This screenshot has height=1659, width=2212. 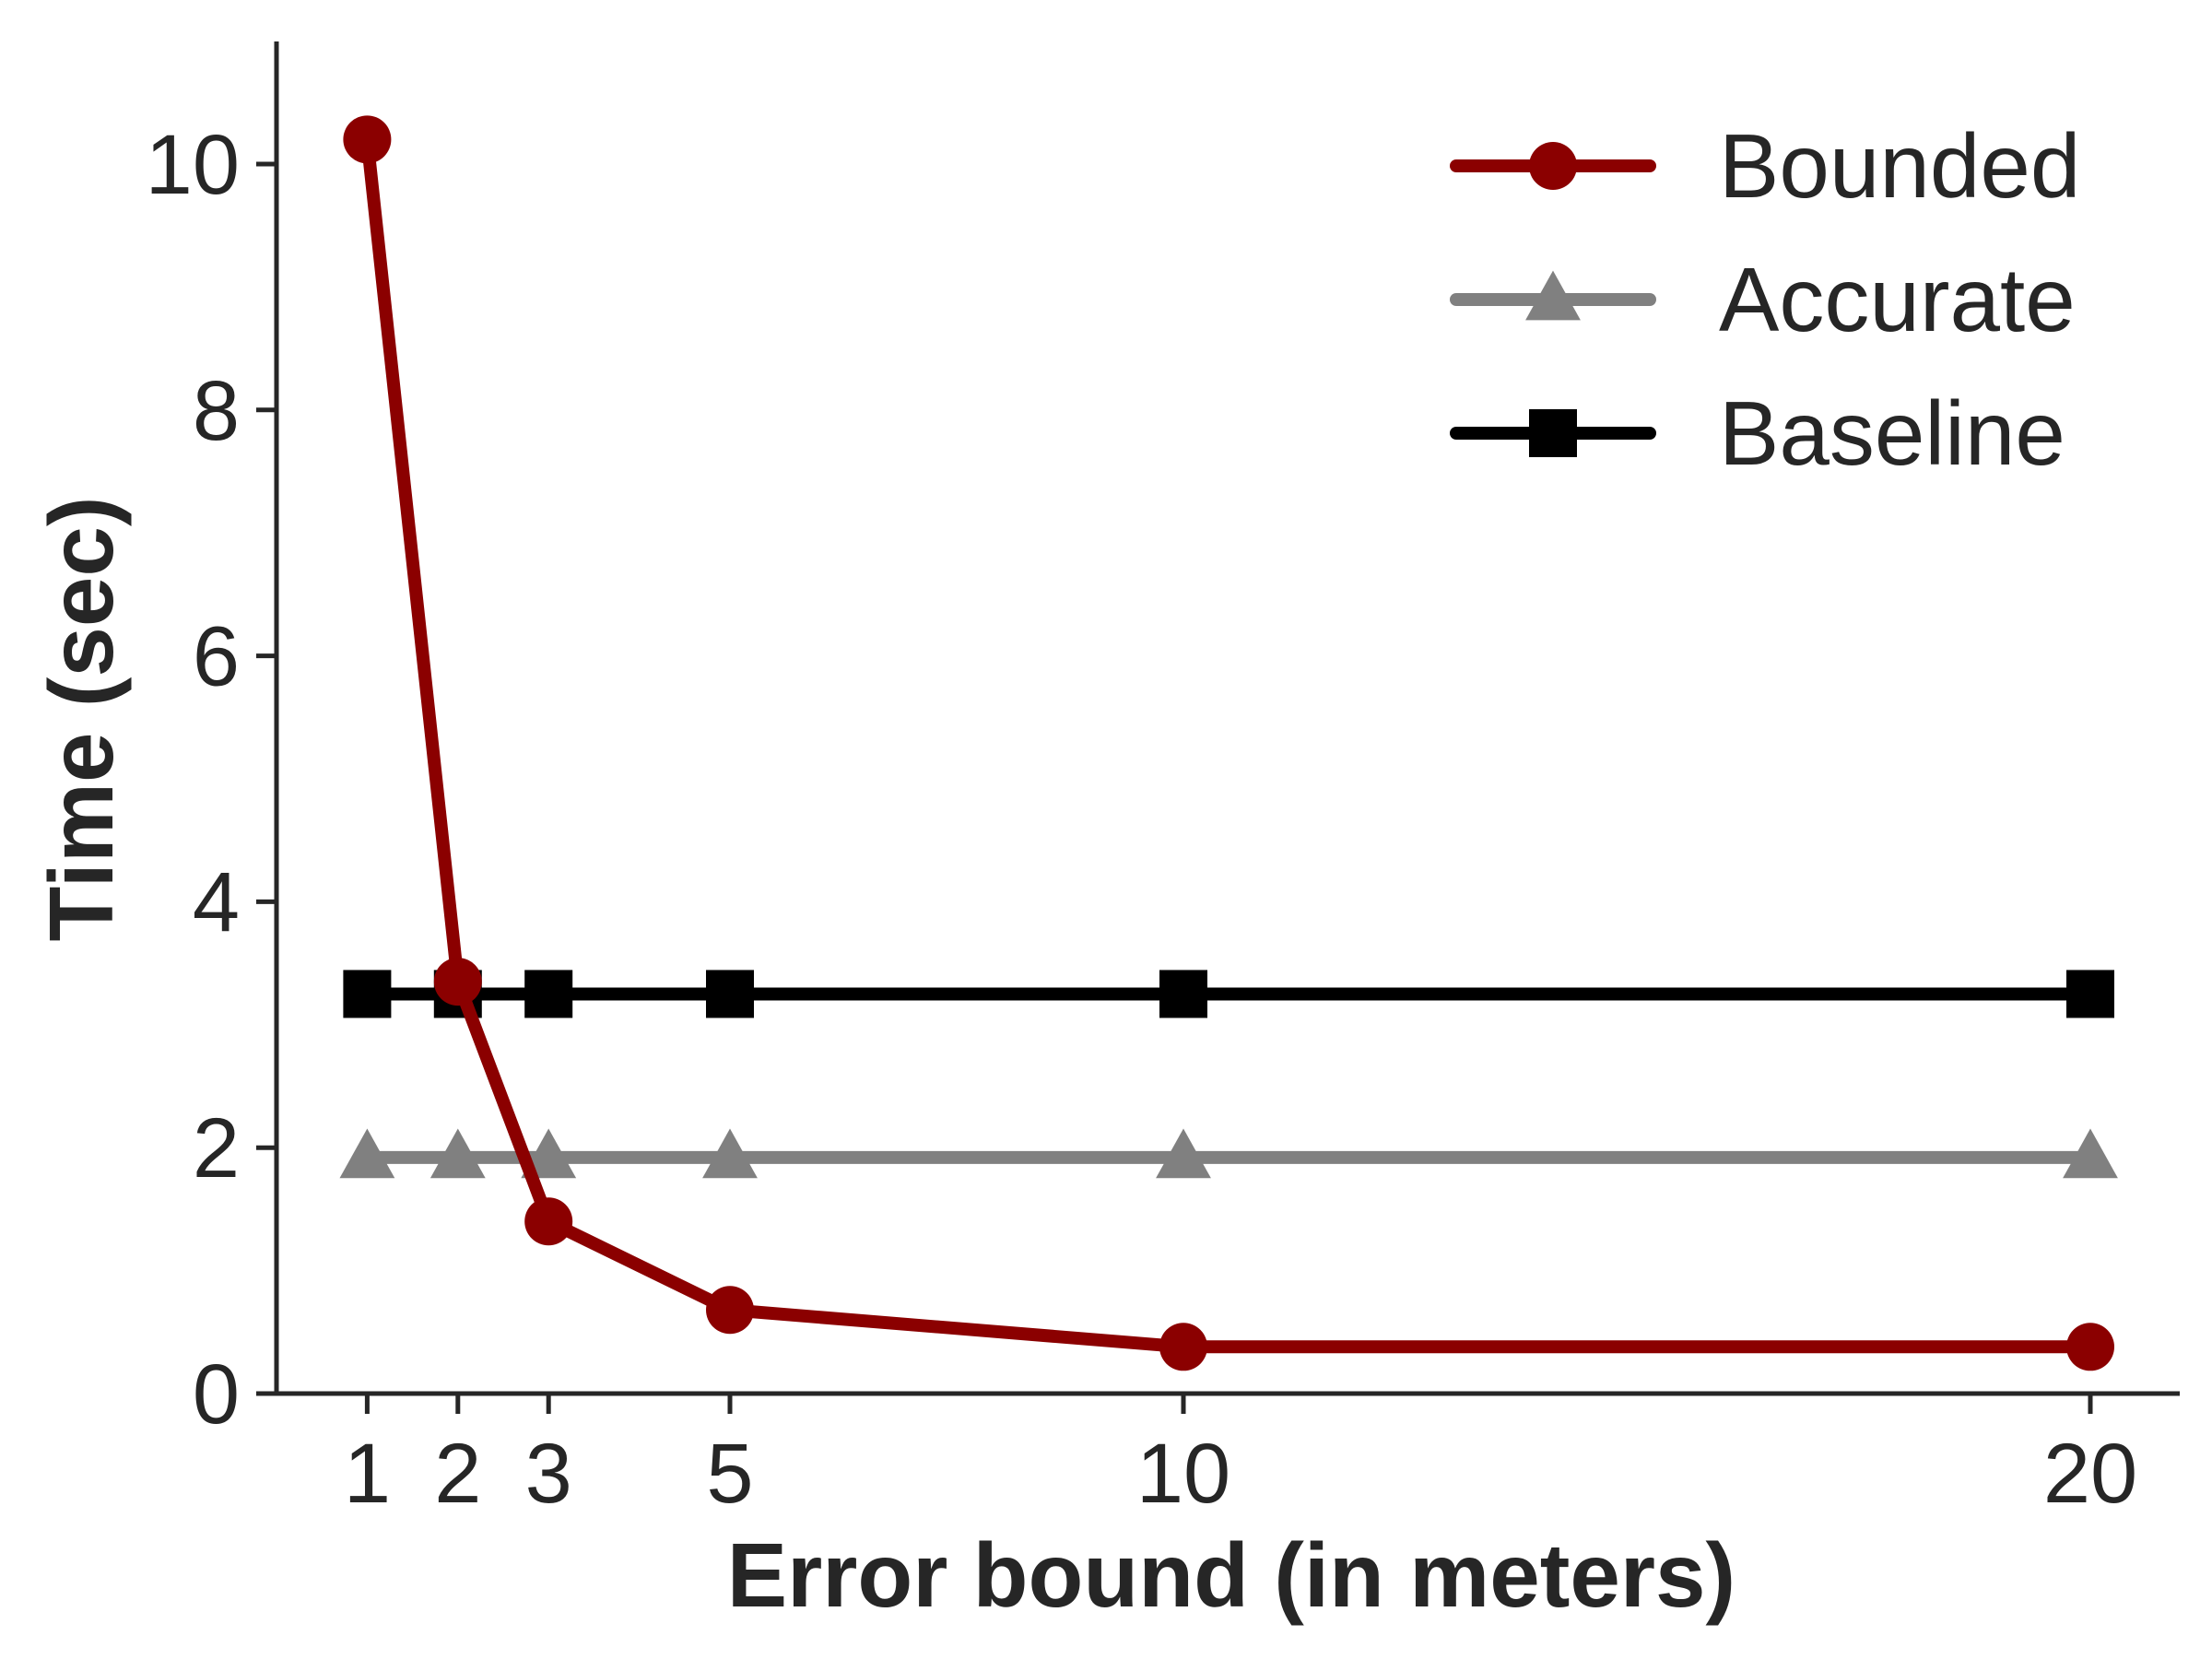 I want to click on legend-item-bounded: Bounded, so click(x=1765, y=166).